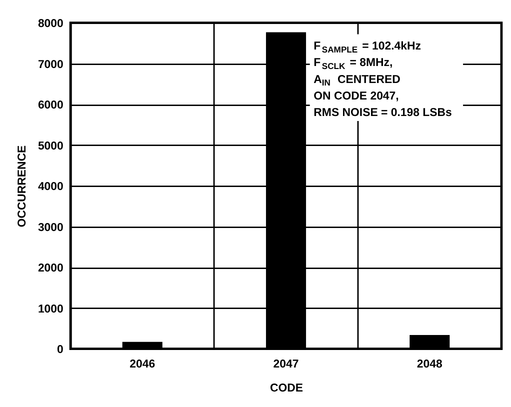 The width and height of the screenshot is (511, 407). What do you see at coordinates (60, 350) in the screenshot?
I see `y-tick-label: 0` at bounding box center [60, 350].